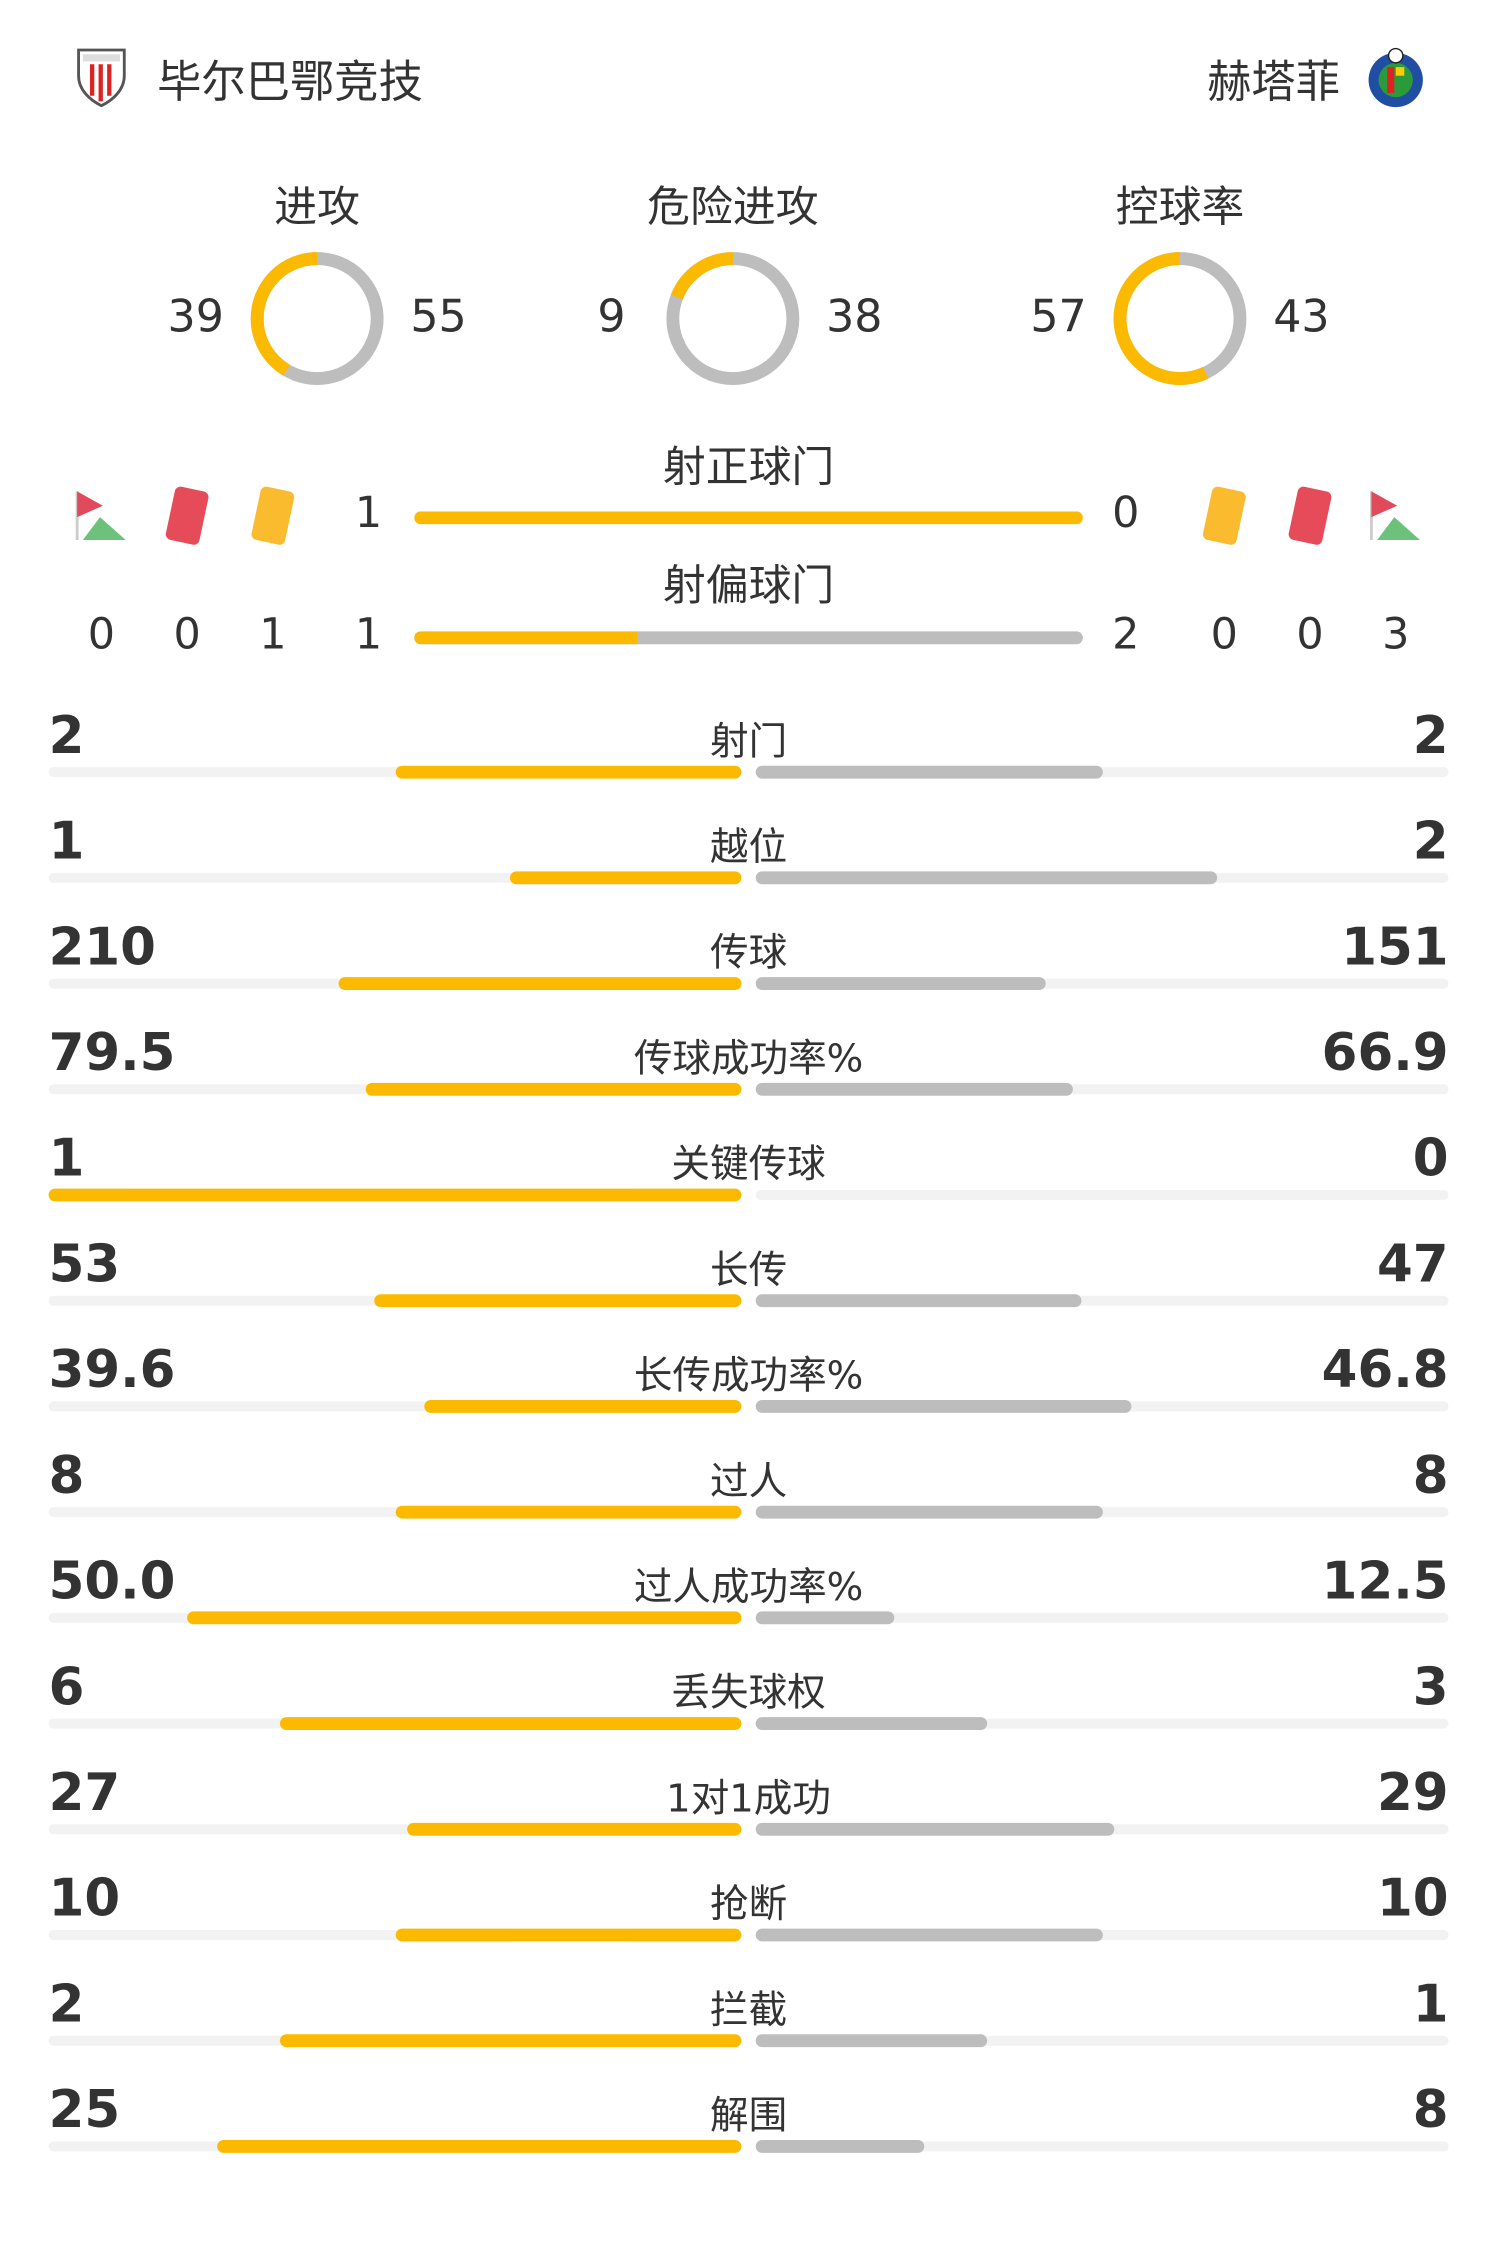 The height and width of the screenshot is (2244, 1500). What do you see at coordinates (748, 953) in the screenshot?
I see `stat-label: 传球` at bounding box center [748, 953].